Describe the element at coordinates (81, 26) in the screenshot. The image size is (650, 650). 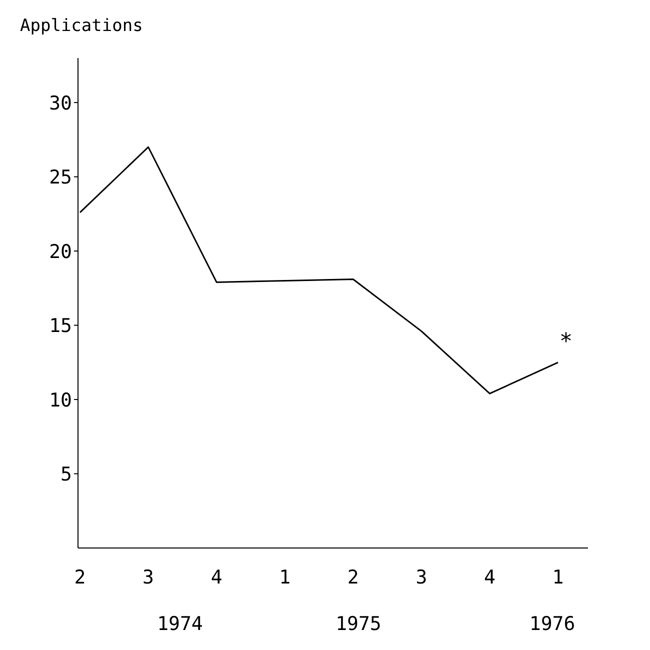
I see `y-axis-title: Applications` at that location.